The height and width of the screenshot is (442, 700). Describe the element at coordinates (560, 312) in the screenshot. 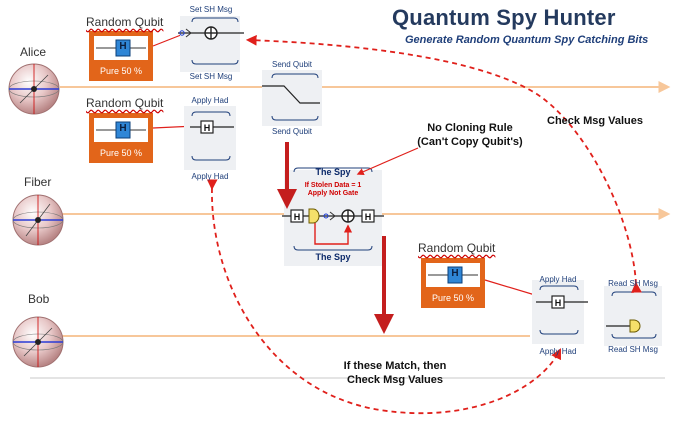

I see `apply-had-gate-bob: H` at that location.